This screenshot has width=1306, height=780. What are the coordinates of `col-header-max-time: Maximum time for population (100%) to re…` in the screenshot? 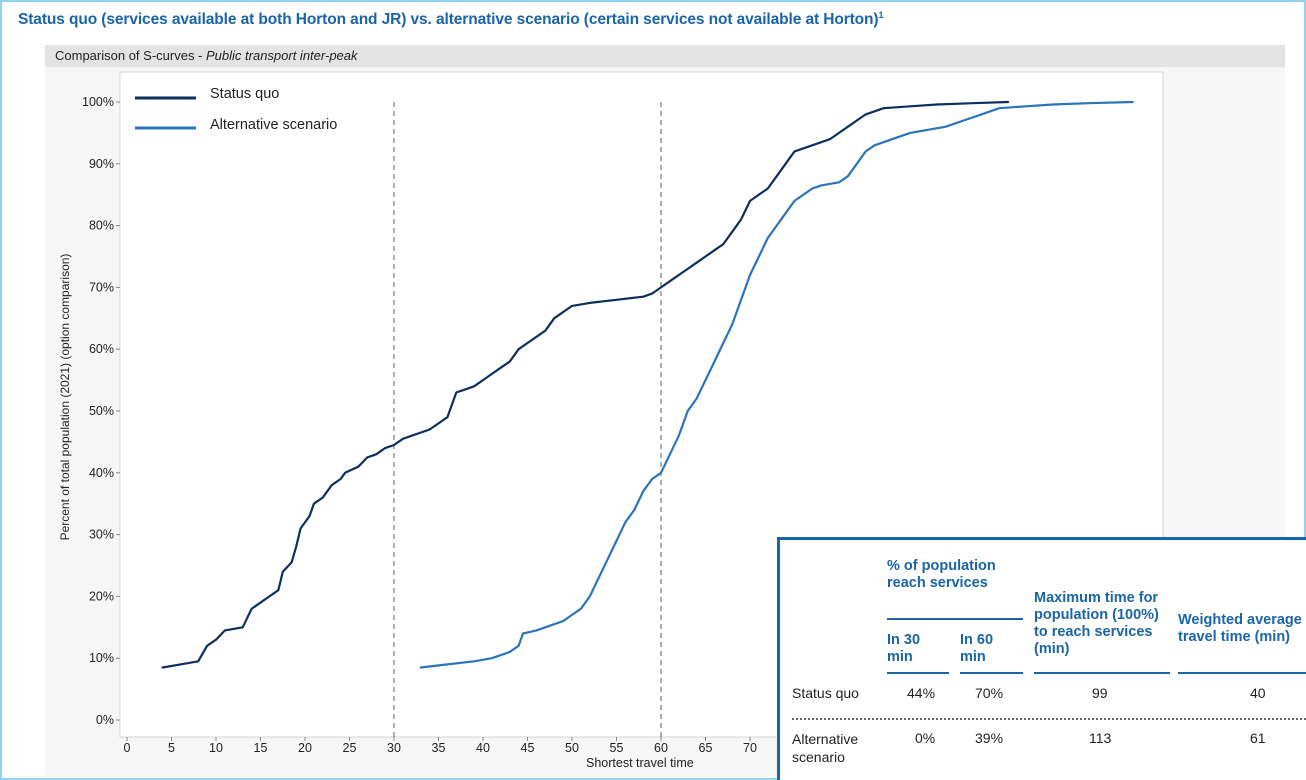 It's located at (1096, 623).